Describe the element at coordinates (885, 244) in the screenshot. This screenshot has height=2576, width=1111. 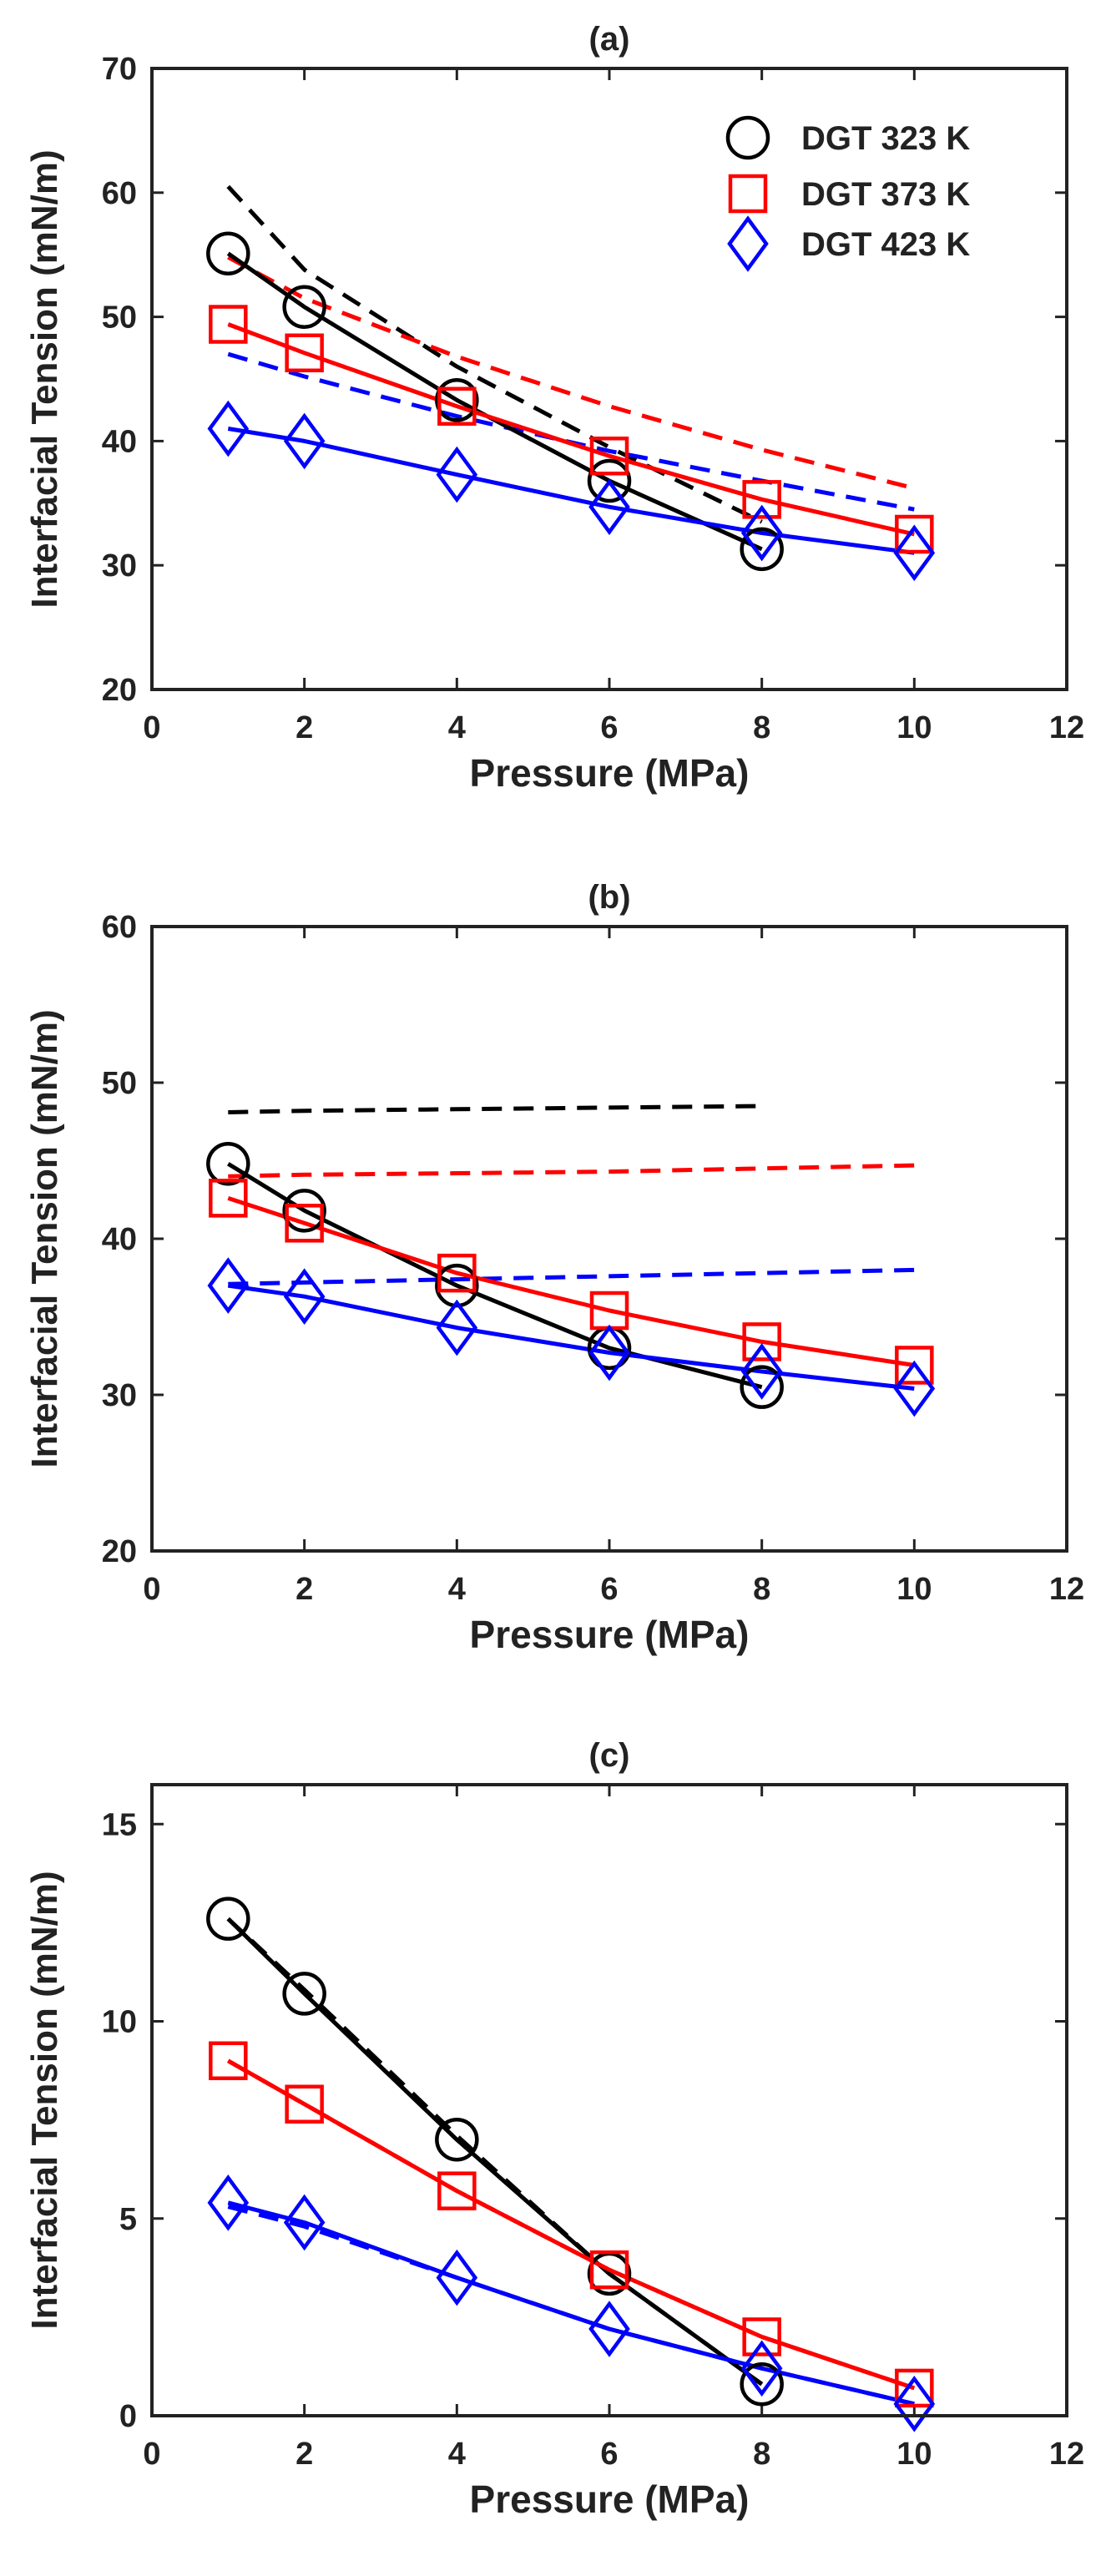
I see `legend-label: DGT 423 K` at that location.